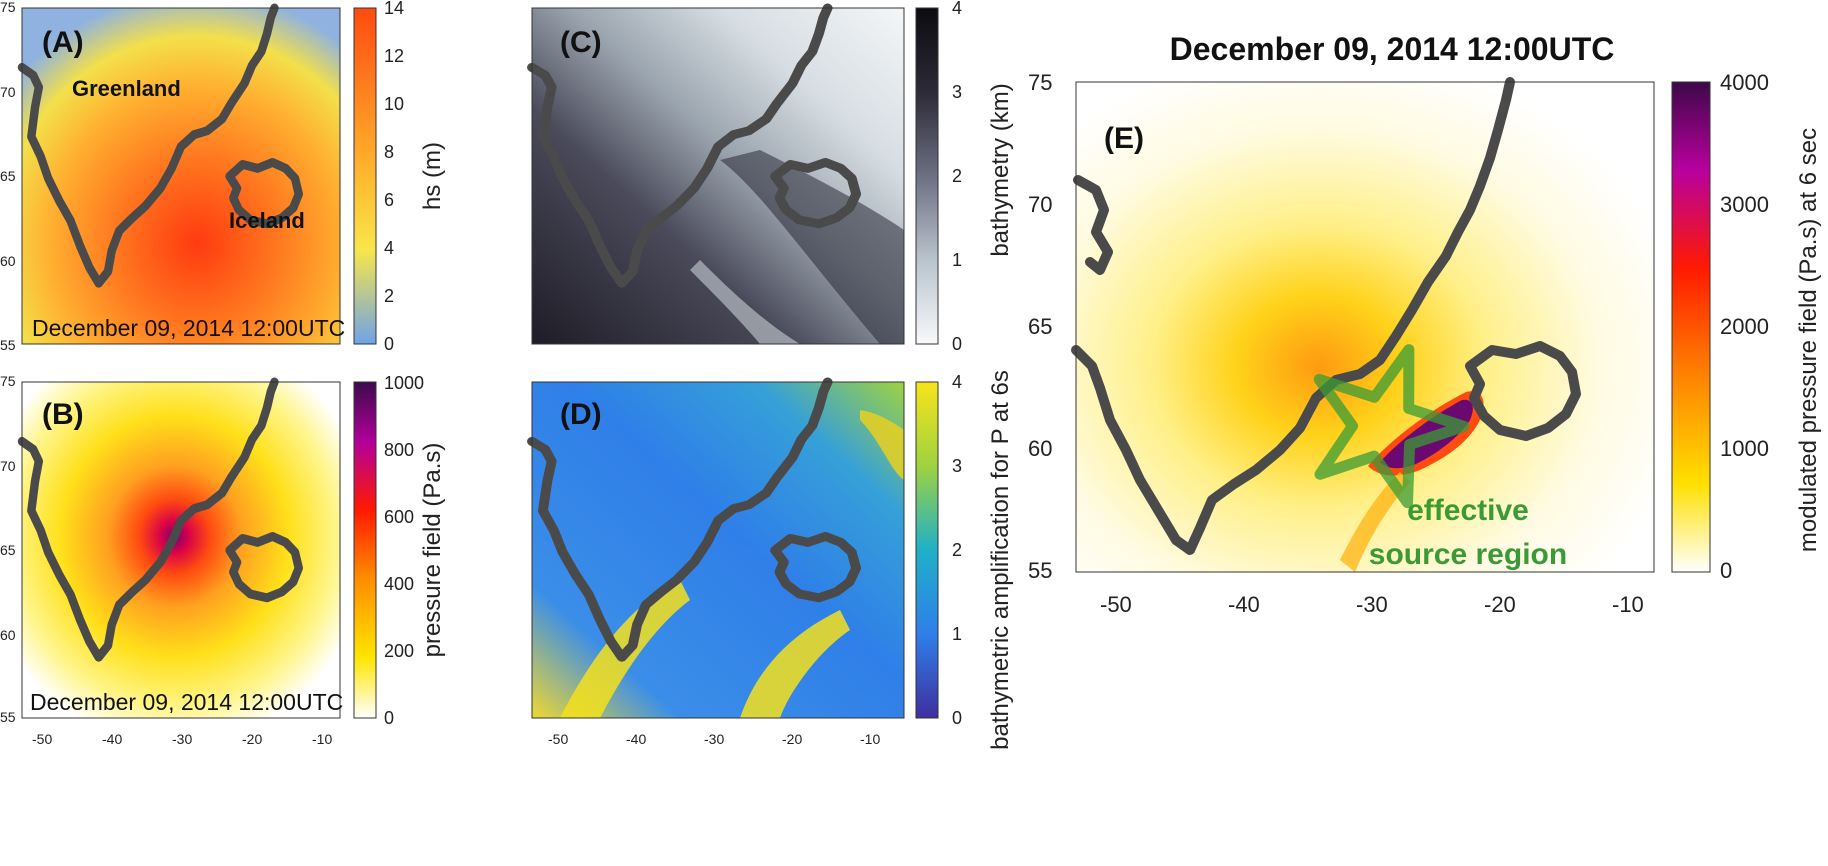 This screenshot has width=1828, height=866. Describe the element at coordinates (63, 414) in the screenshot. I see `panel-b-label: (B)` at that location.